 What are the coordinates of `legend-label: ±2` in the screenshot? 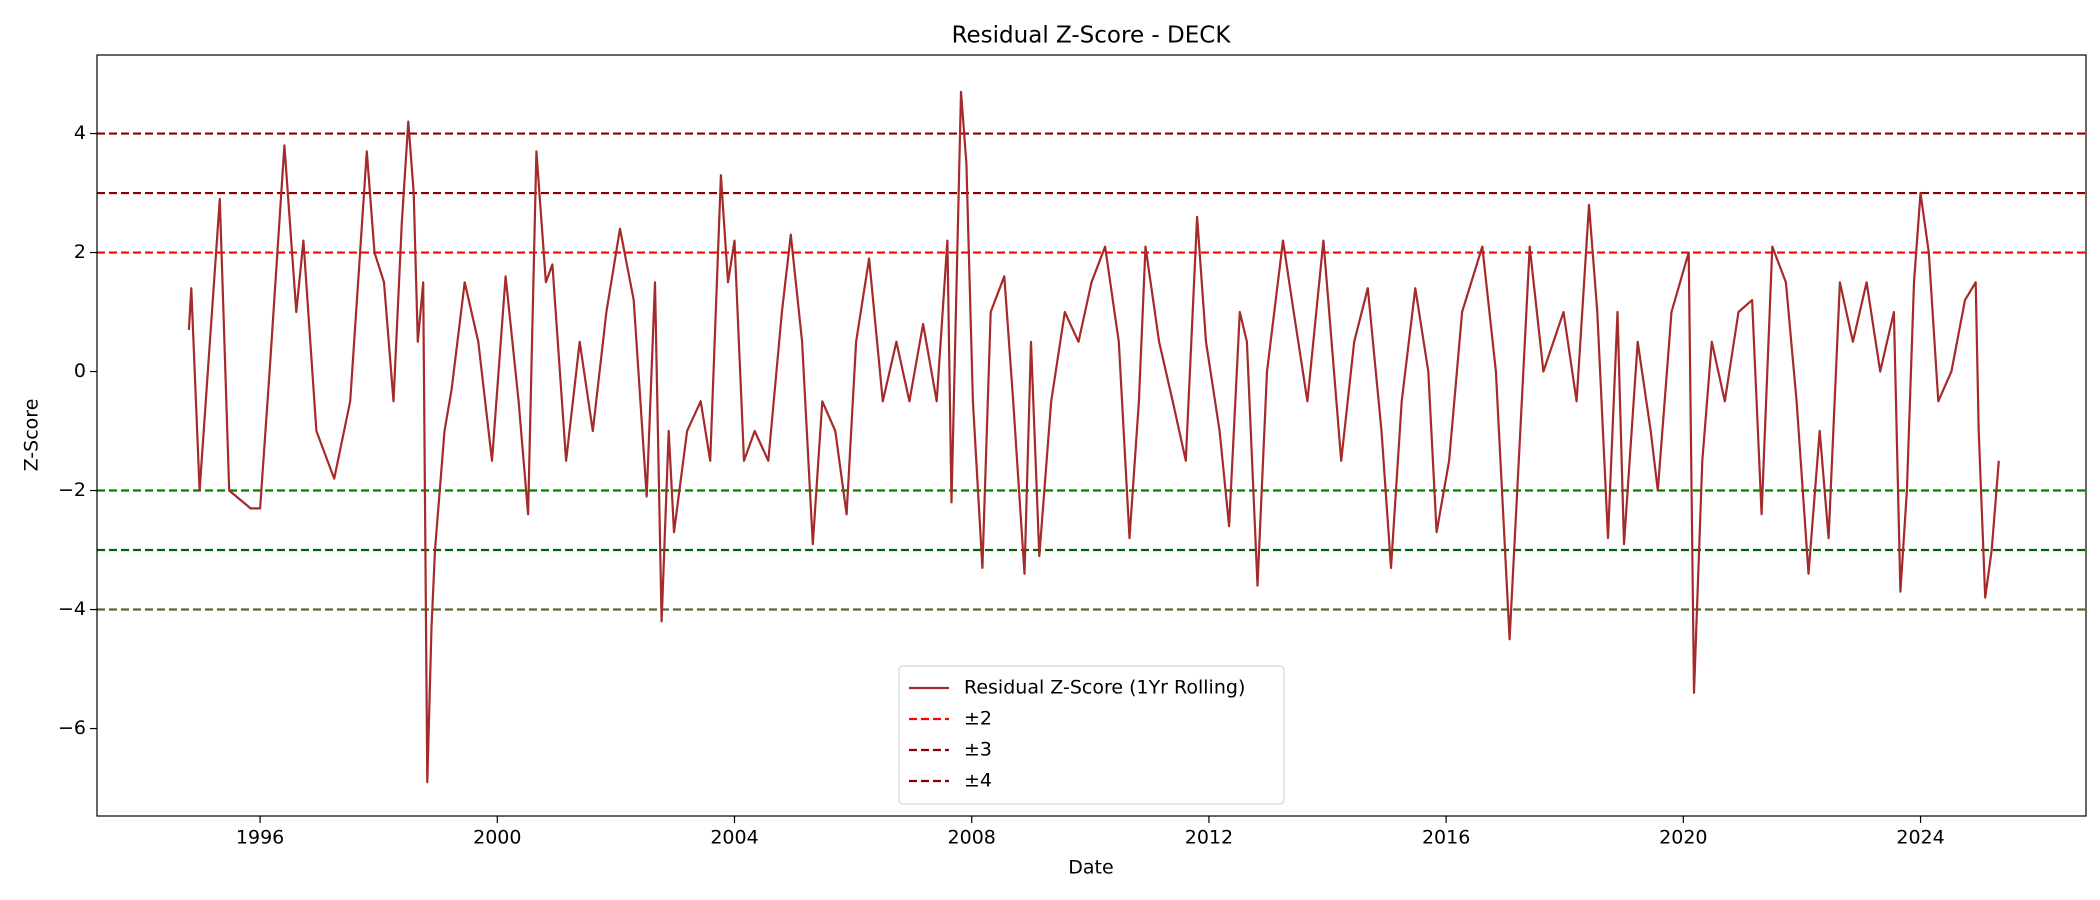 It's located at (978, 719).